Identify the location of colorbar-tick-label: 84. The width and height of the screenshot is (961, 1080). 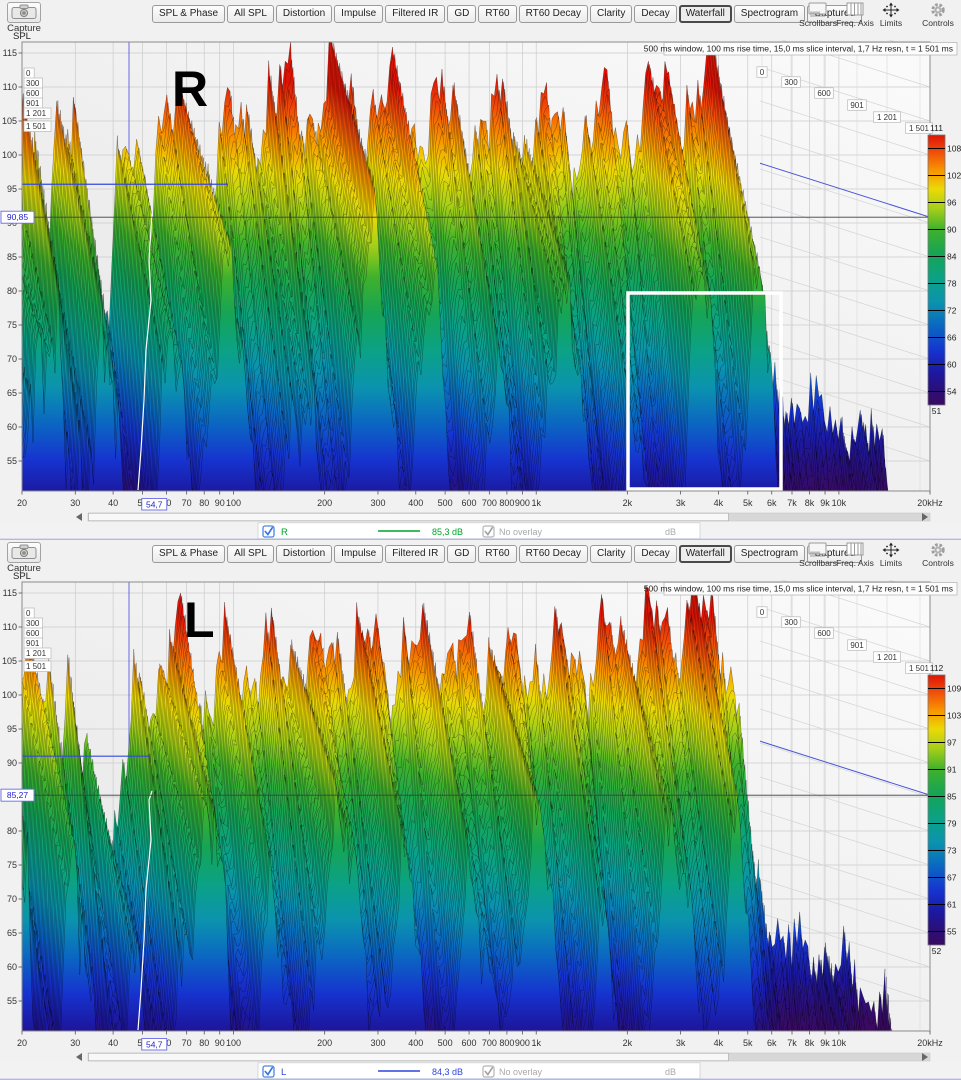
(952, 256).